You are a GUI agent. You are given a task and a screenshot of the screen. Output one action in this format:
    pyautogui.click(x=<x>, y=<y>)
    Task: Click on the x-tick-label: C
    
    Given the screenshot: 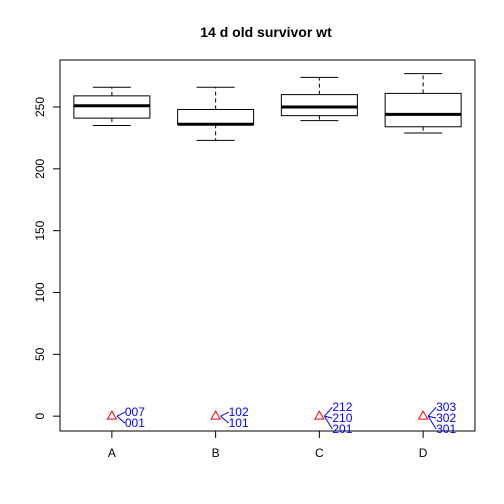 What is the action you would take?
    pyautogui.click(x=319, y=453)
    